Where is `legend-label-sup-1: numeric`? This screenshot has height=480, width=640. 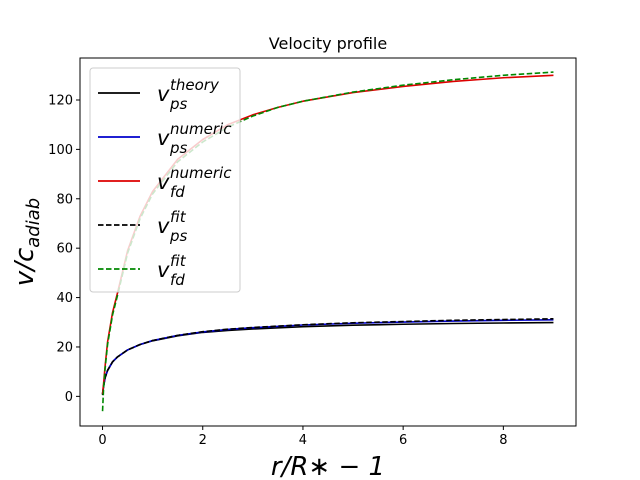 legend-label-sup-1: numeric is located at coordinates (201, 129).